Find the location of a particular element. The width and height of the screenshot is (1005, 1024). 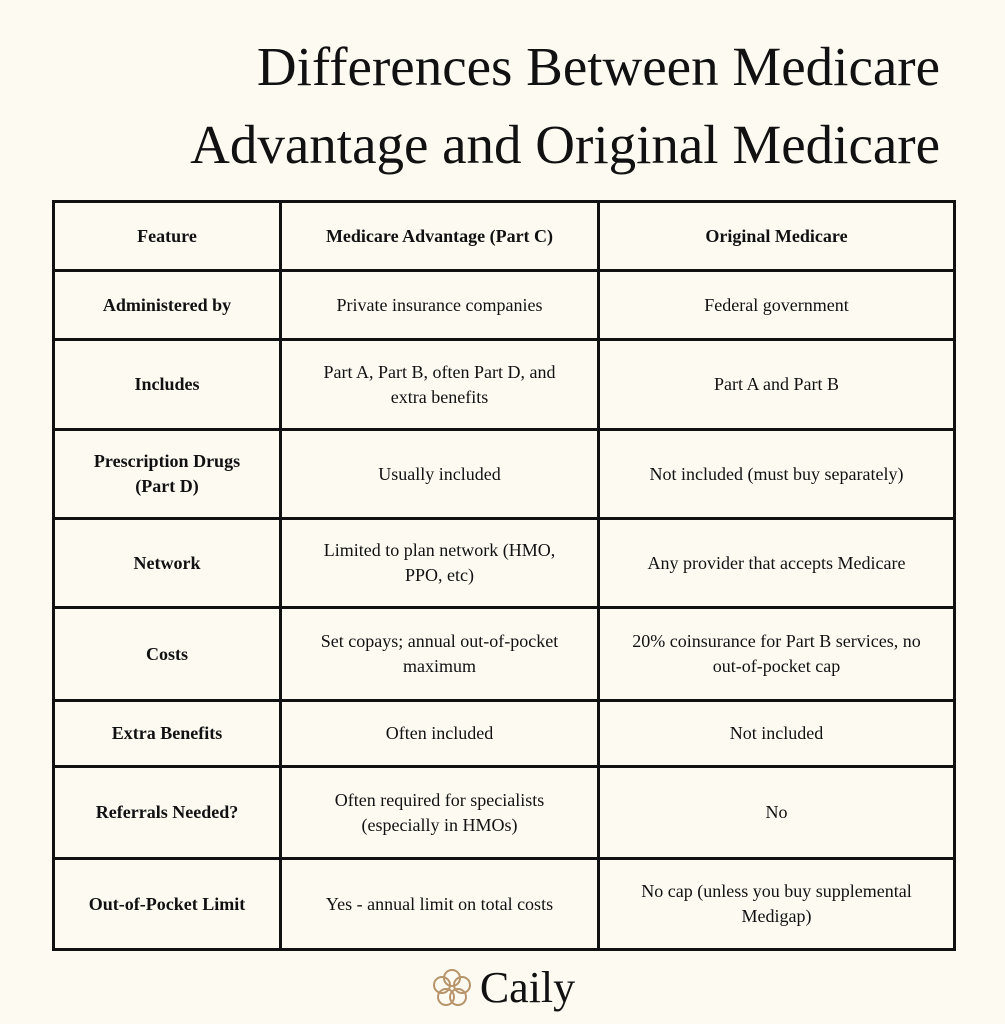

cell: Part A and Part B is located at coordinates (776, 384).